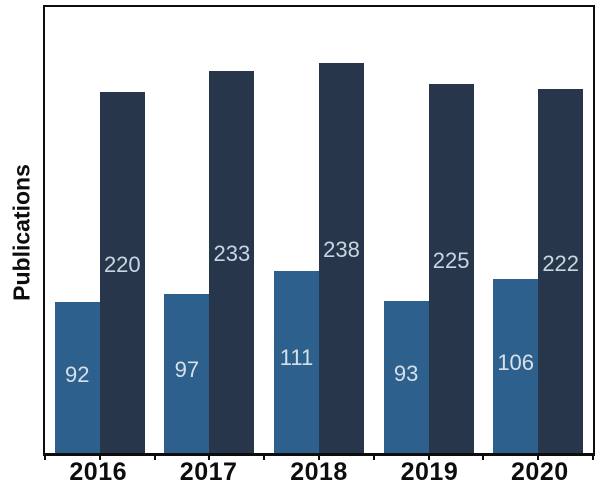  Describe the element at coordinates (122, 265) in the screenshot. I see `bar-value-label: 220` at that location.